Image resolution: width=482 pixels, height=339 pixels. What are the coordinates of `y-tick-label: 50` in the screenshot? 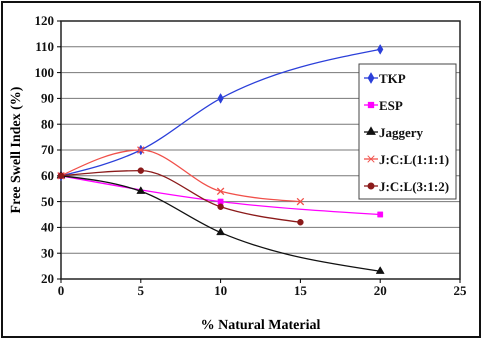 It's located at (47, 201).